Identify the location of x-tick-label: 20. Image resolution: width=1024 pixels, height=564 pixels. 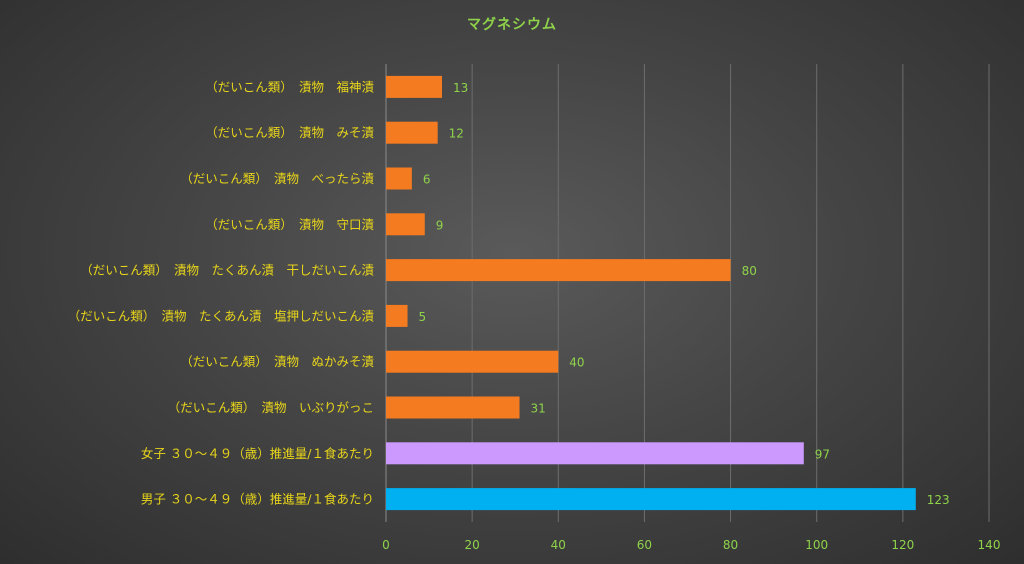
(472, 545).